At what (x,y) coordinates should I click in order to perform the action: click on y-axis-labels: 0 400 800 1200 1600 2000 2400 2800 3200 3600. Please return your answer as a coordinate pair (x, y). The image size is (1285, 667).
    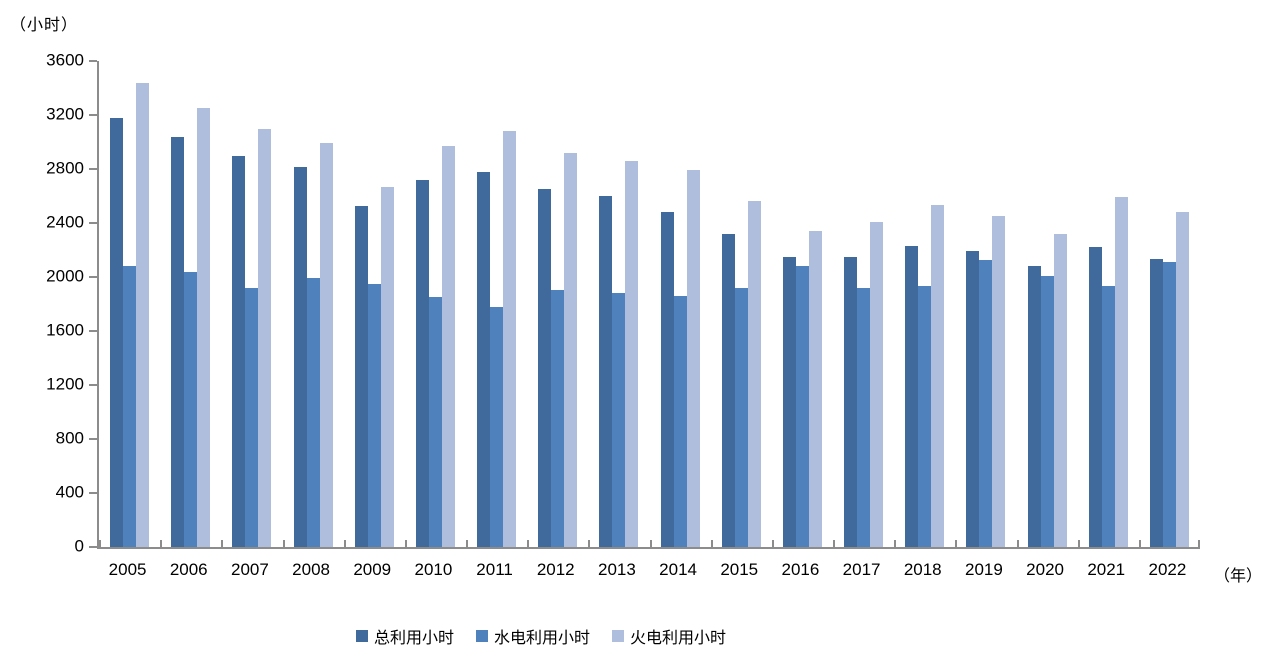
    Looking at the image, I should click on (42, 303).